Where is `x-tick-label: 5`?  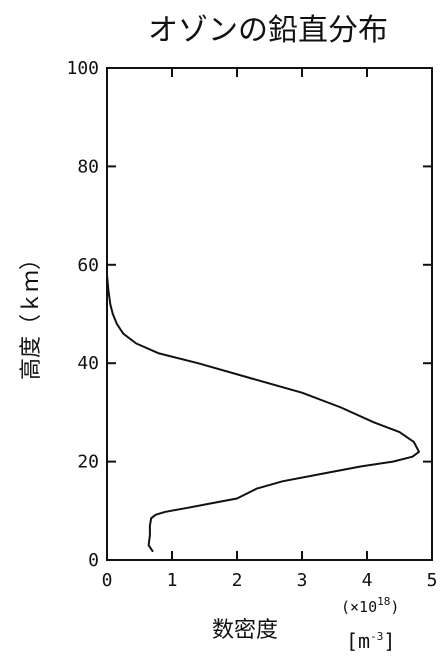 x-tick-label: 5 is located at coordinates (432, 580).